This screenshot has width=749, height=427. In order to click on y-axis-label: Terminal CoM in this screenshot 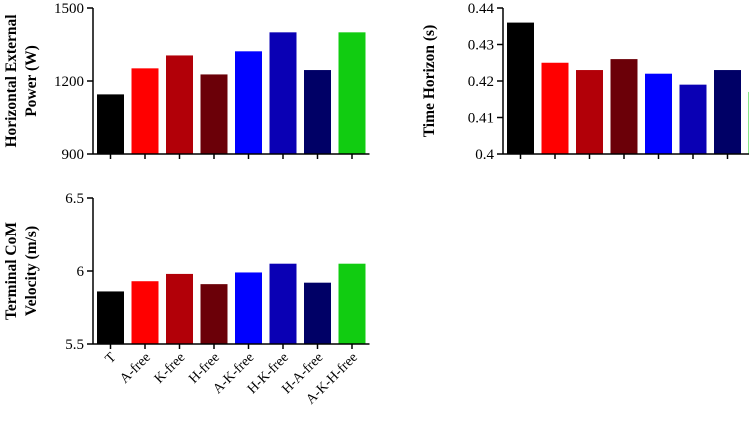, I will do `click(11, 271)`.